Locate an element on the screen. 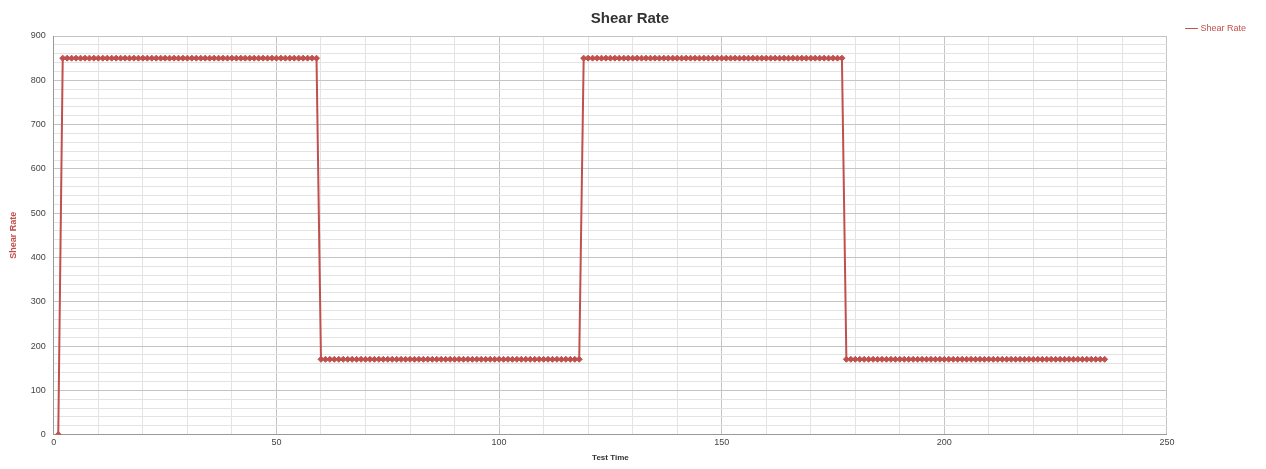  y-tick-label: 800 is located at coordinates (38, 79).